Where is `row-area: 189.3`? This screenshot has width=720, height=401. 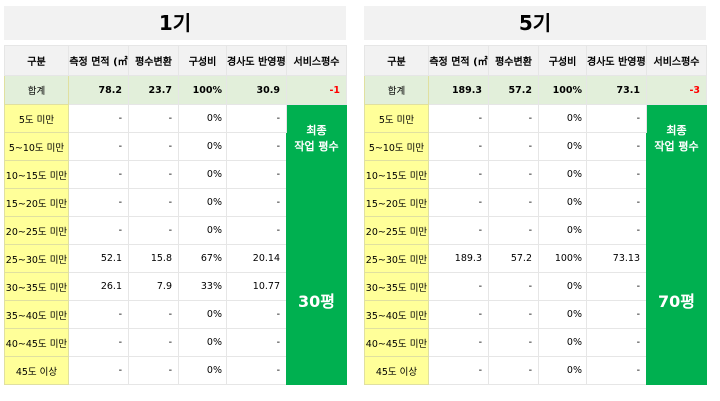 row-area: 189.3 is located at coordinates (458, 258).